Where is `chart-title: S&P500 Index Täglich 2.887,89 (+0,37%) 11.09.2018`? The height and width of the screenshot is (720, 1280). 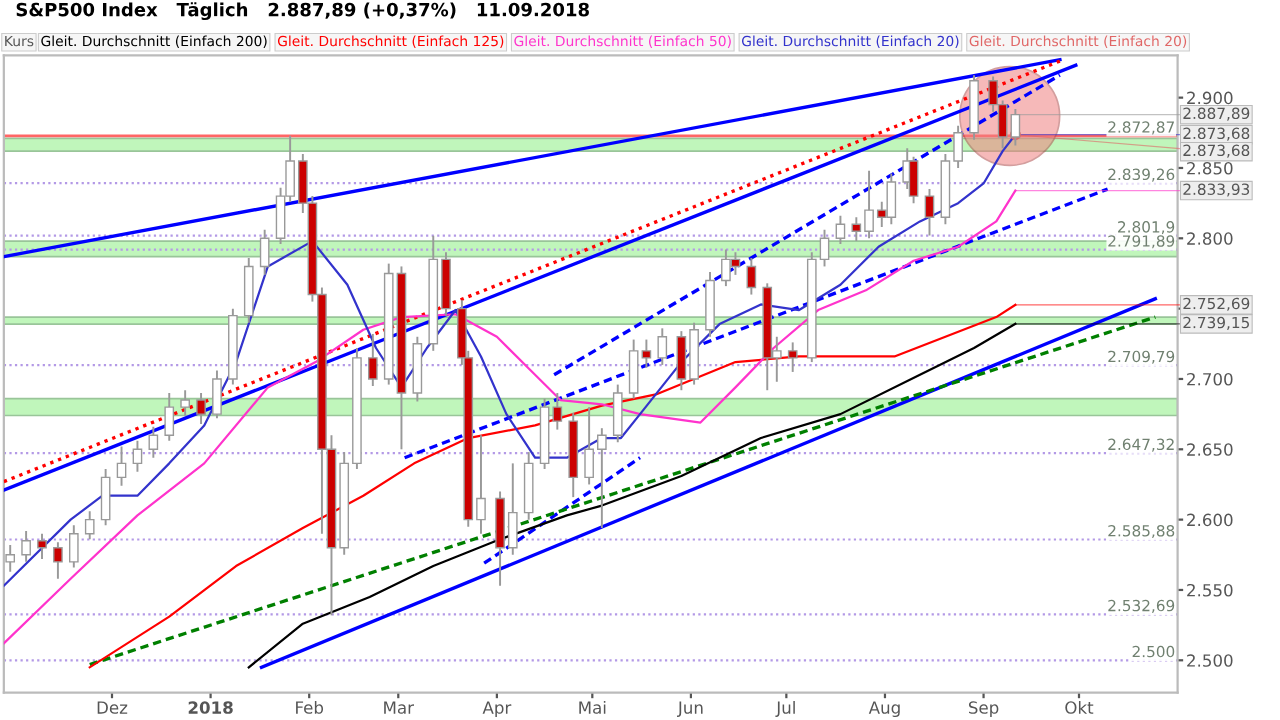
chart-title: S&P500 Index Täglich 2.887,89 (+0,37%) 11.09.2018 is located at coordinates (302, 11).